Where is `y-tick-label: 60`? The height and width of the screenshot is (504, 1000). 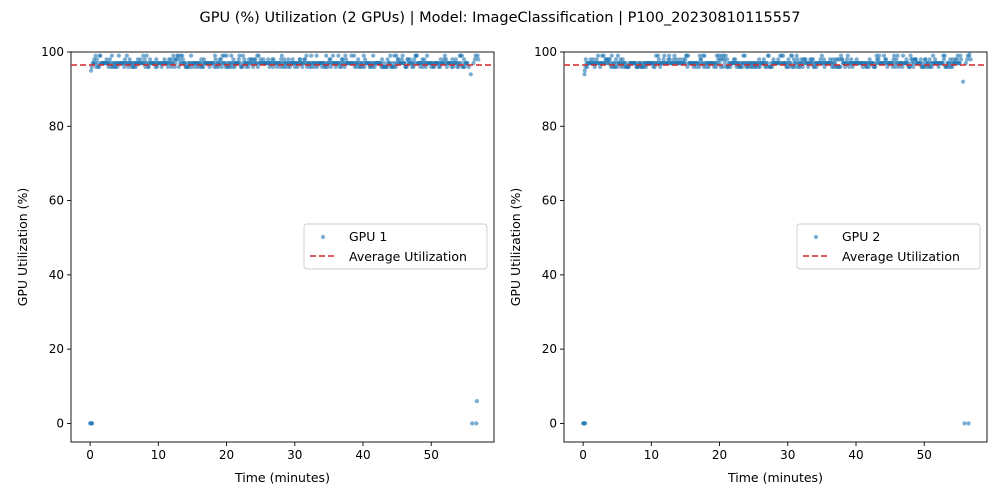 y-tick-label: 60 is located at coordinates (56, 201).